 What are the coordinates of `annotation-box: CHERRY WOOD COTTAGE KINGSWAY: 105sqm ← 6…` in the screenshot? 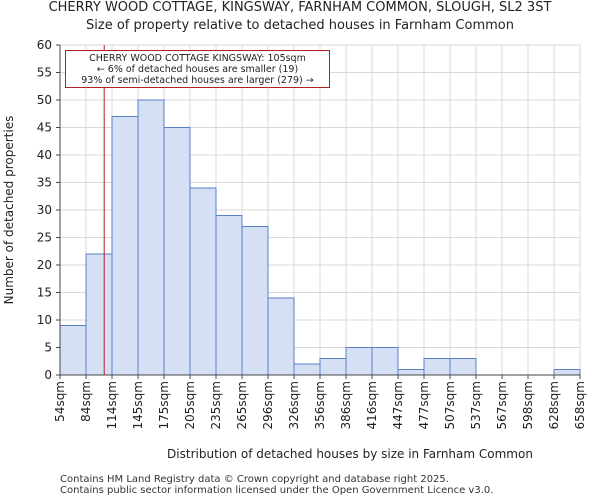 It's located at (197, 69).